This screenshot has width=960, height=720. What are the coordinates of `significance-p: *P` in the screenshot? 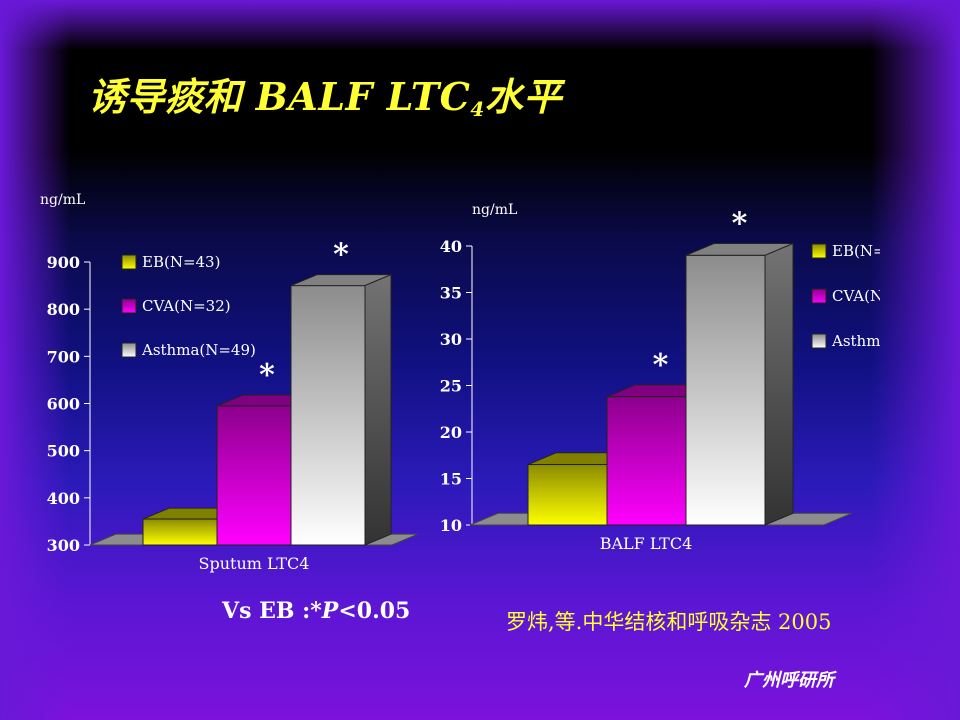 It's located at (324, 611).